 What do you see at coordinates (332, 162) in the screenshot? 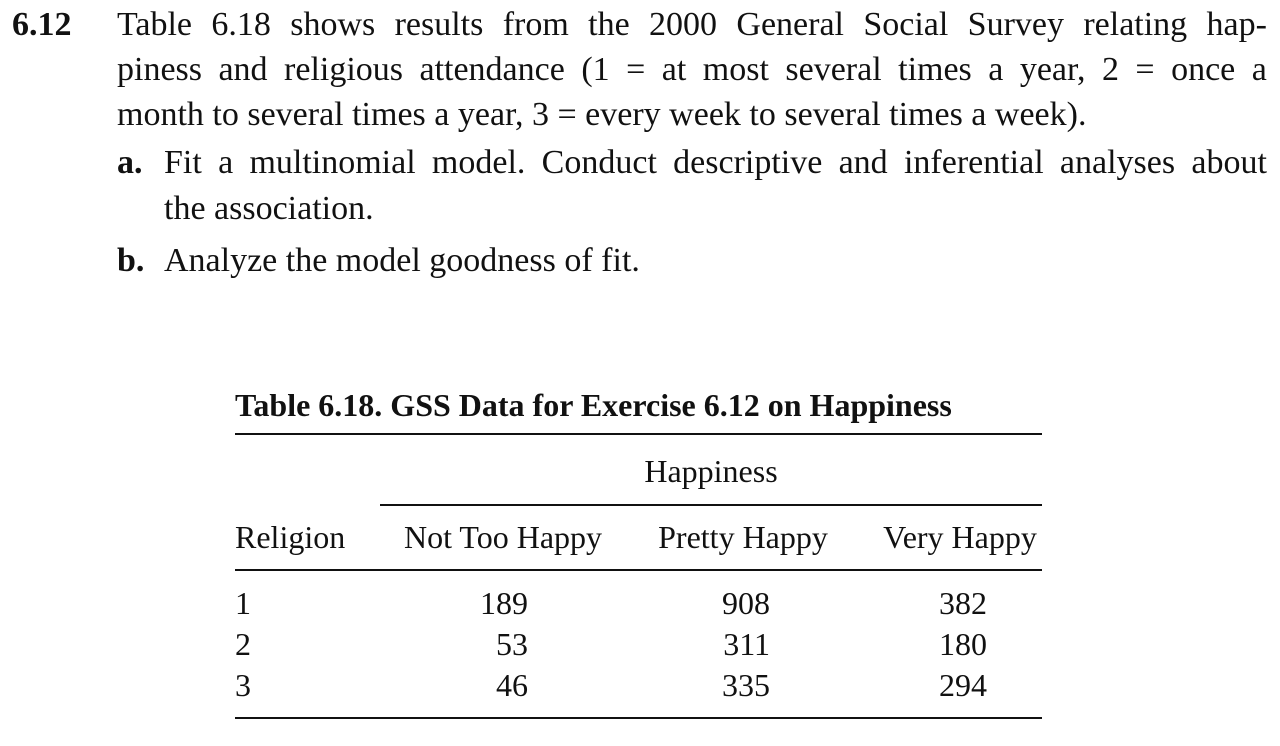
I see `word: multinomial` at bounding box center [332, 162].